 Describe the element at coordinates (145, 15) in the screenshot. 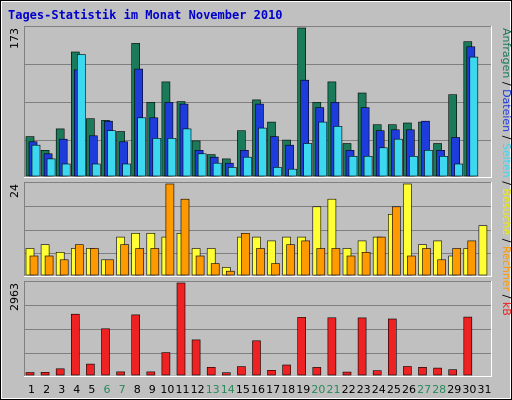

I see `chart-title: Tages-Statistik im Monat November 2010` at that location.